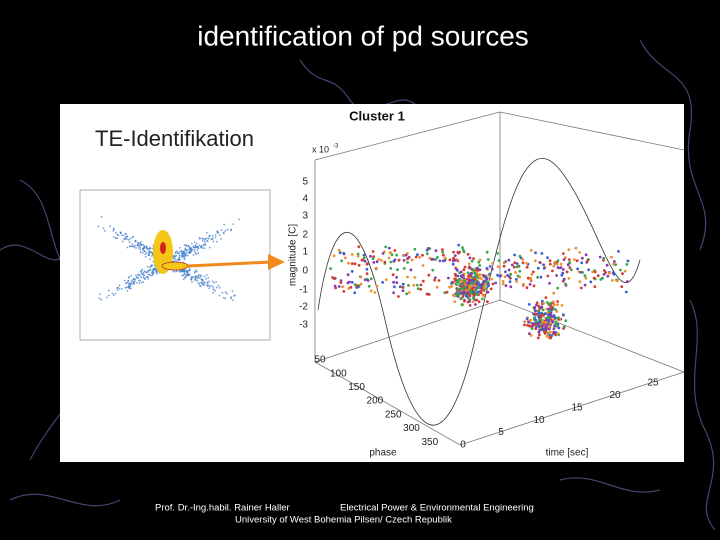  I want to click on magnitude-tick-label: 3, so click(305, 216).